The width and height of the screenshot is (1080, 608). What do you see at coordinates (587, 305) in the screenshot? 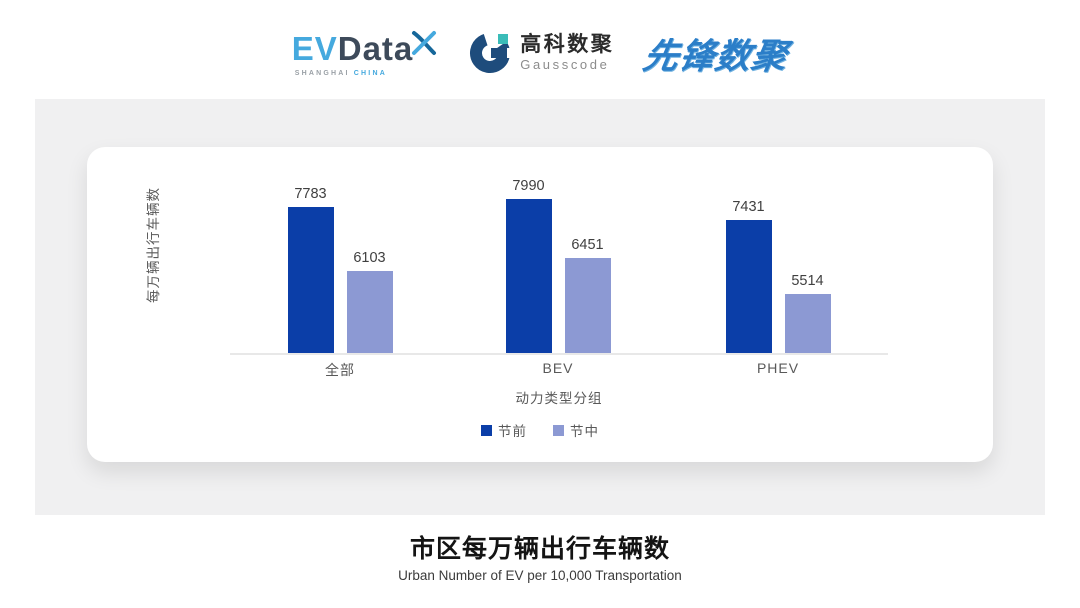
I see `bar-节中-BEV` at bounding box center [587, 305].